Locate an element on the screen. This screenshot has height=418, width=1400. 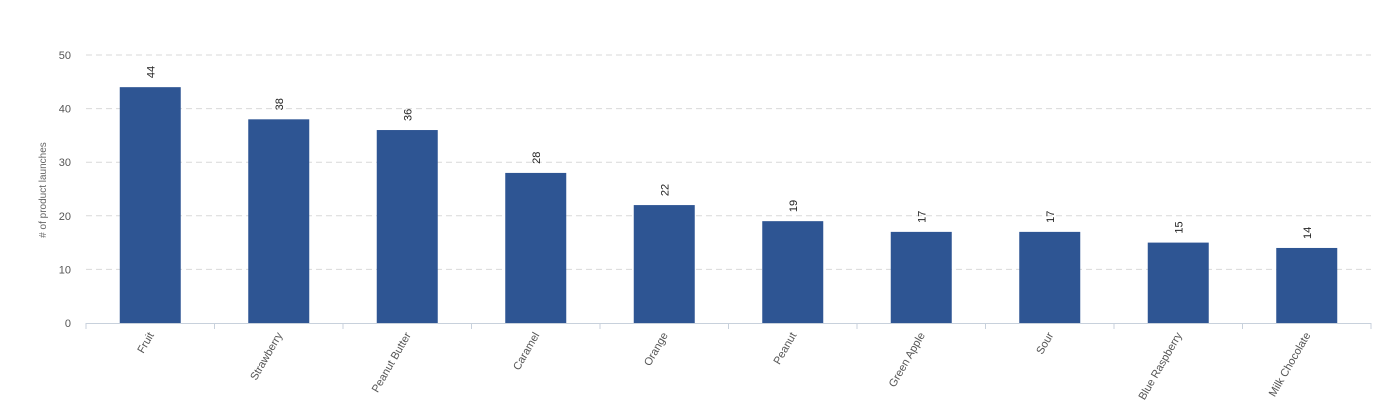
y-tick-label: 10 is located at coordinates (65, 270).